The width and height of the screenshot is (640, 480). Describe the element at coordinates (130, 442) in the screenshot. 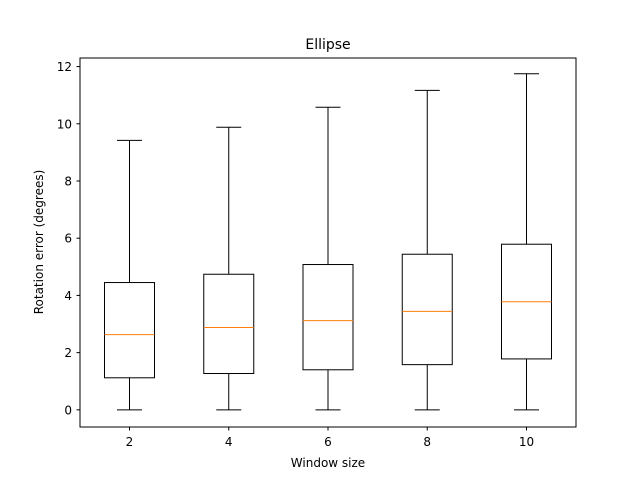

I see `x-tick-label: 2` at that location.